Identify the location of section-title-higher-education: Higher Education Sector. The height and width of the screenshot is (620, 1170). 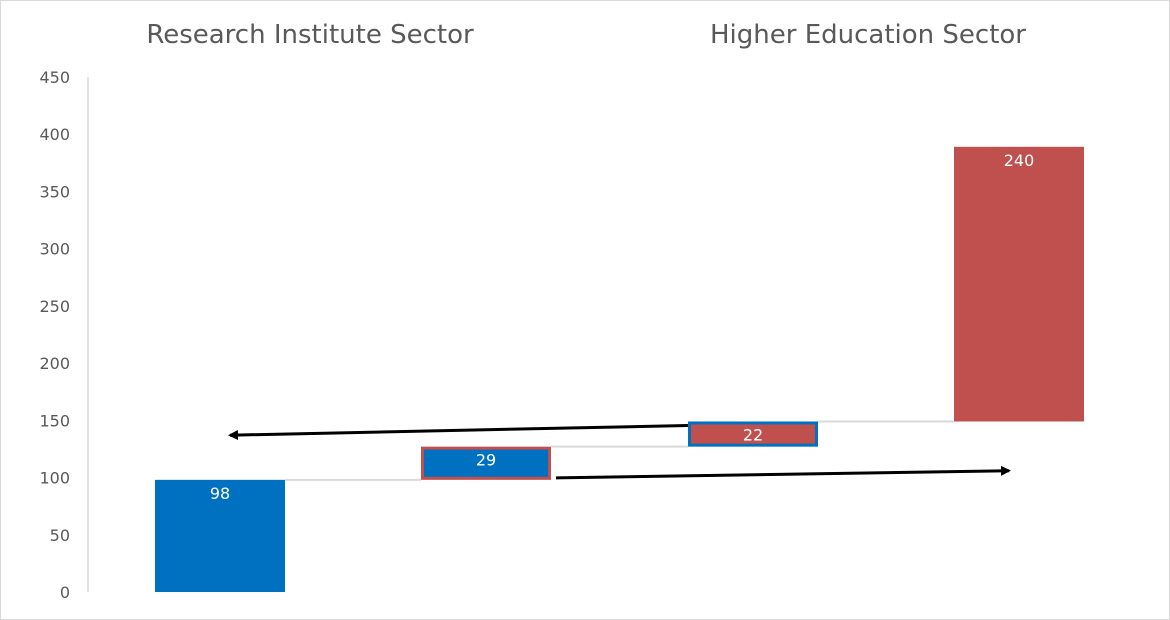
(868, 35).